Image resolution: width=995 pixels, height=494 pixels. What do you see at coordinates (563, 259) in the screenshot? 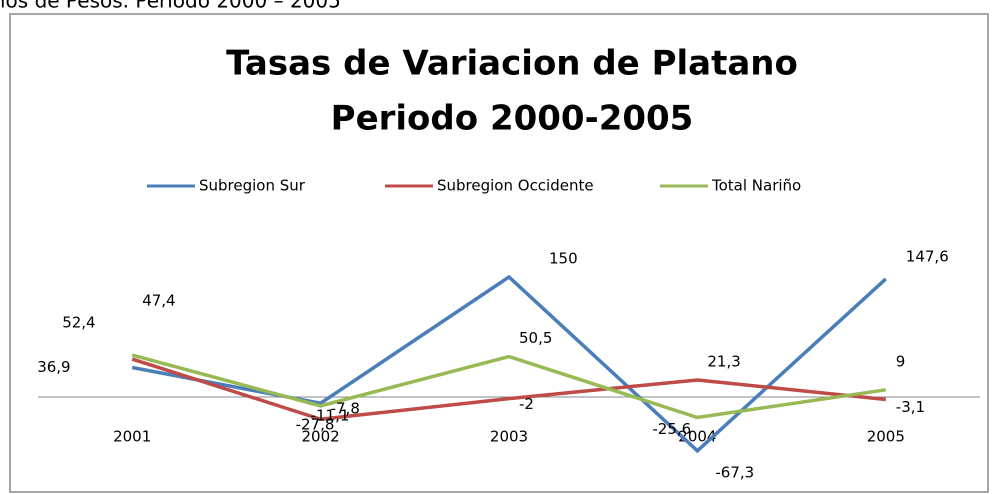
I see `data-label: 150` at bounding box center [563, 259].